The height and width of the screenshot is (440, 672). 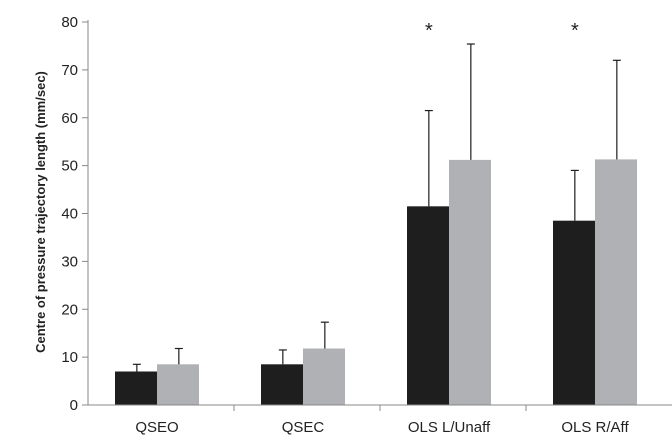 I want to click on y-tick-label: 80, so click(x=69, y=22).